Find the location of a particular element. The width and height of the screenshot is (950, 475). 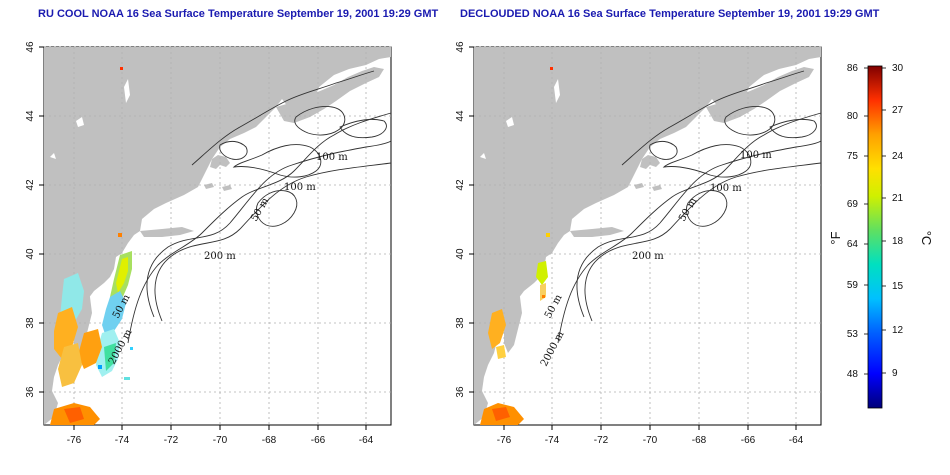

celsius-tick-label: 30 is located at coordinates (898, 68).